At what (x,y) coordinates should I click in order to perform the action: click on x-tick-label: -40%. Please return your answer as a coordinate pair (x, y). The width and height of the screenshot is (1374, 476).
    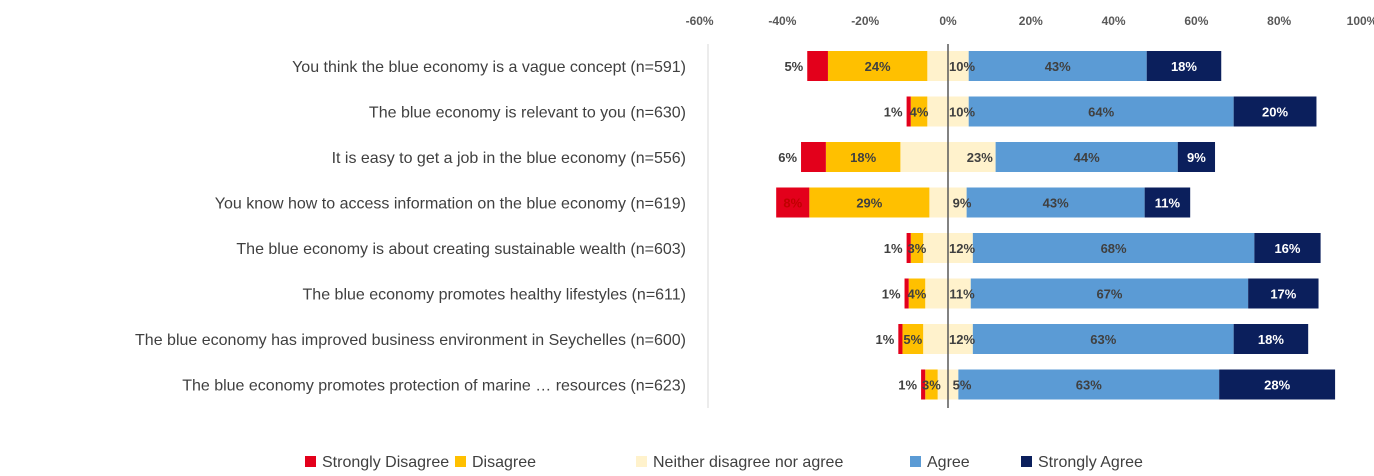
    Looking at the image, I should click on (782, 21).